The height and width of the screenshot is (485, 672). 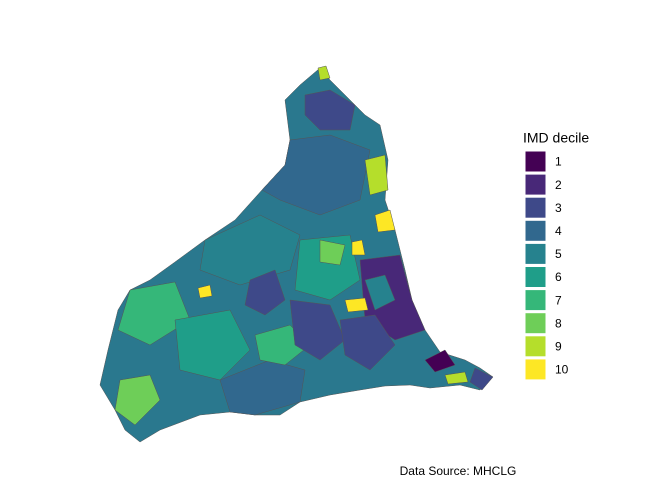 What do you see at coordinates (558, 162) in the screenshot?
I see `legend-label: 1` at bounding box center [558, 162].